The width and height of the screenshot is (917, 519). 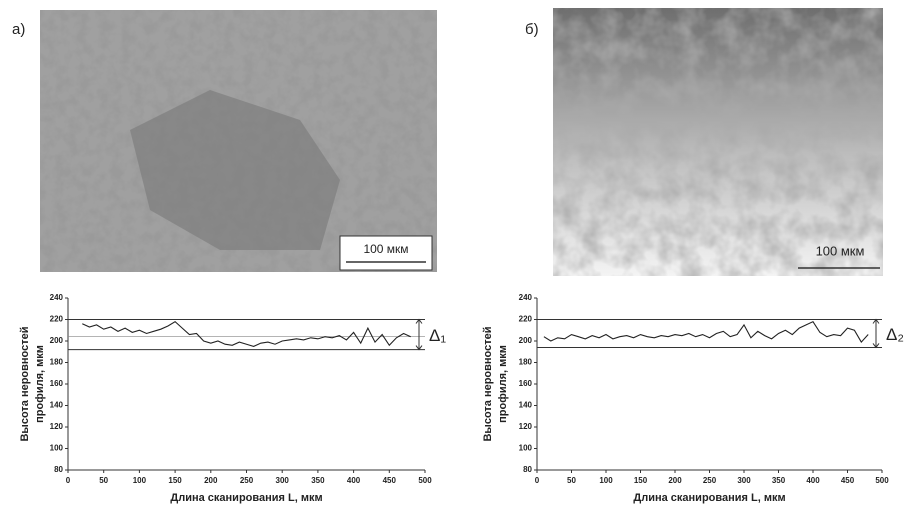 I want to click on annotation: Δ₂, so click(x=895, y=334).